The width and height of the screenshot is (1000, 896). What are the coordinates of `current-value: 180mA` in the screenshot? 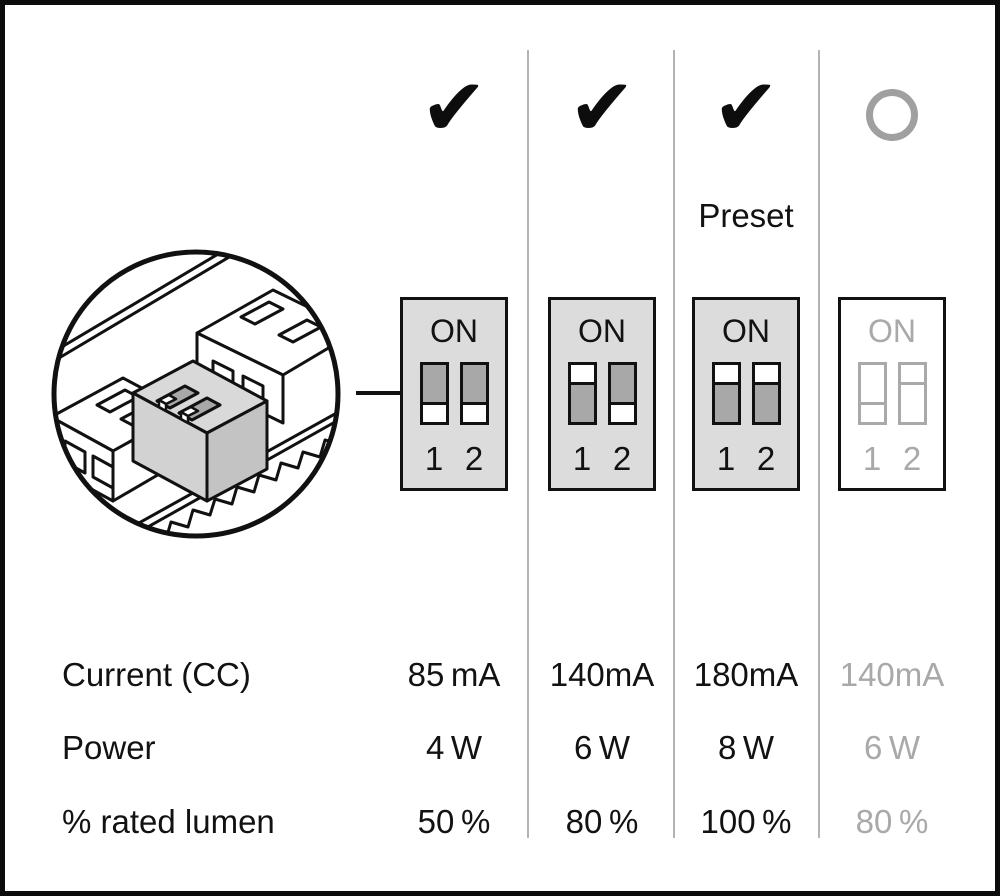 It's located at (746, 674).